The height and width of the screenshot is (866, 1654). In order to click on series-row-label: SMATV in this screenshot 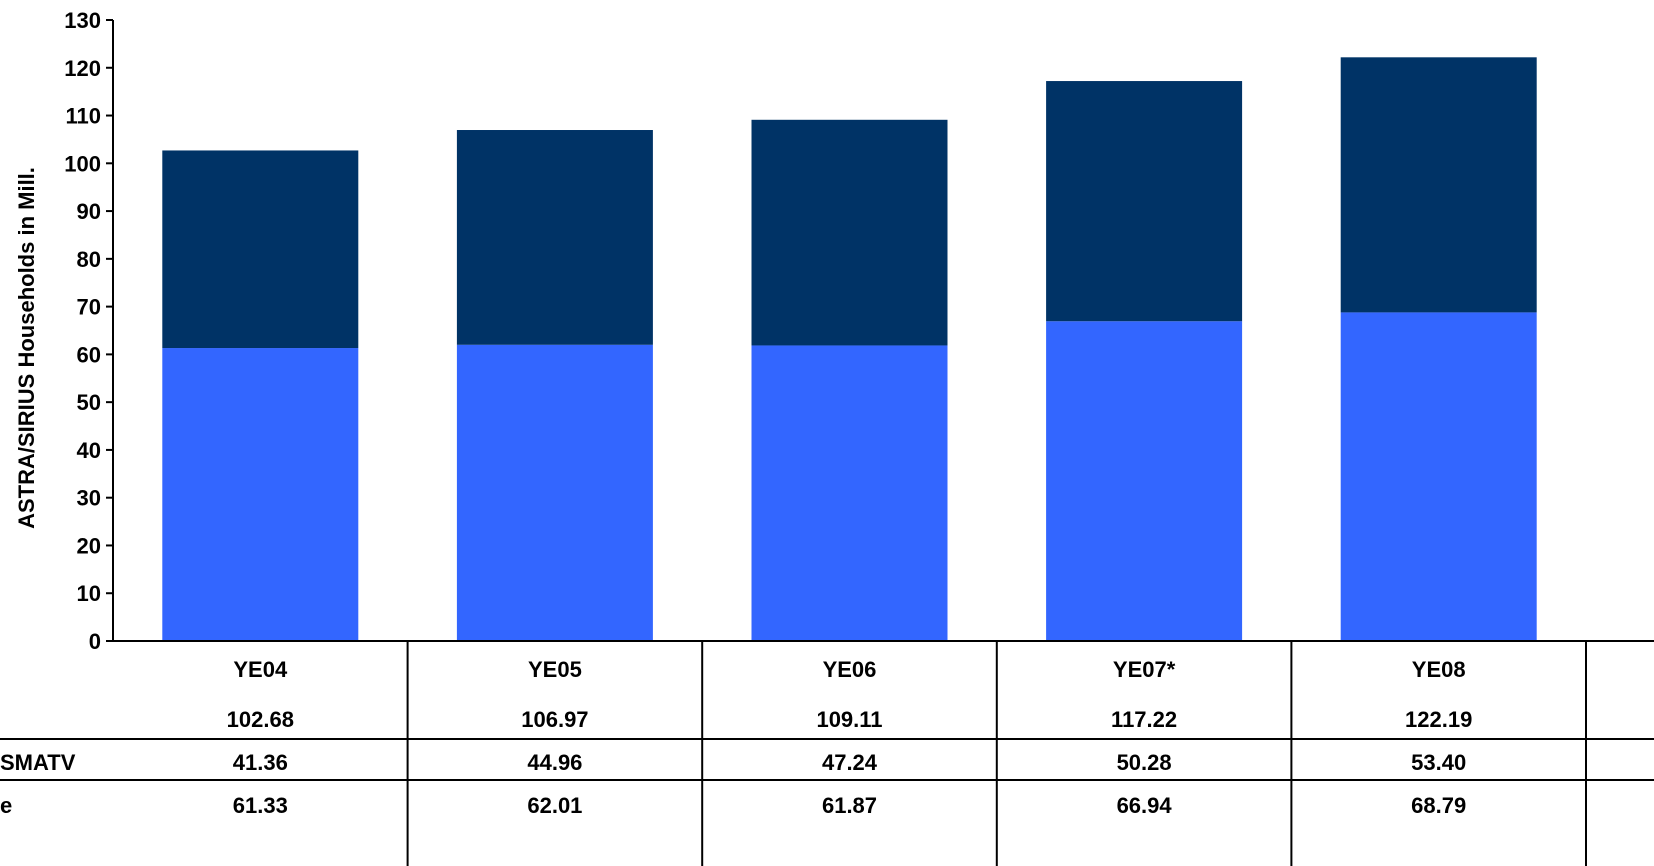, I will do `click(38, 762)`.